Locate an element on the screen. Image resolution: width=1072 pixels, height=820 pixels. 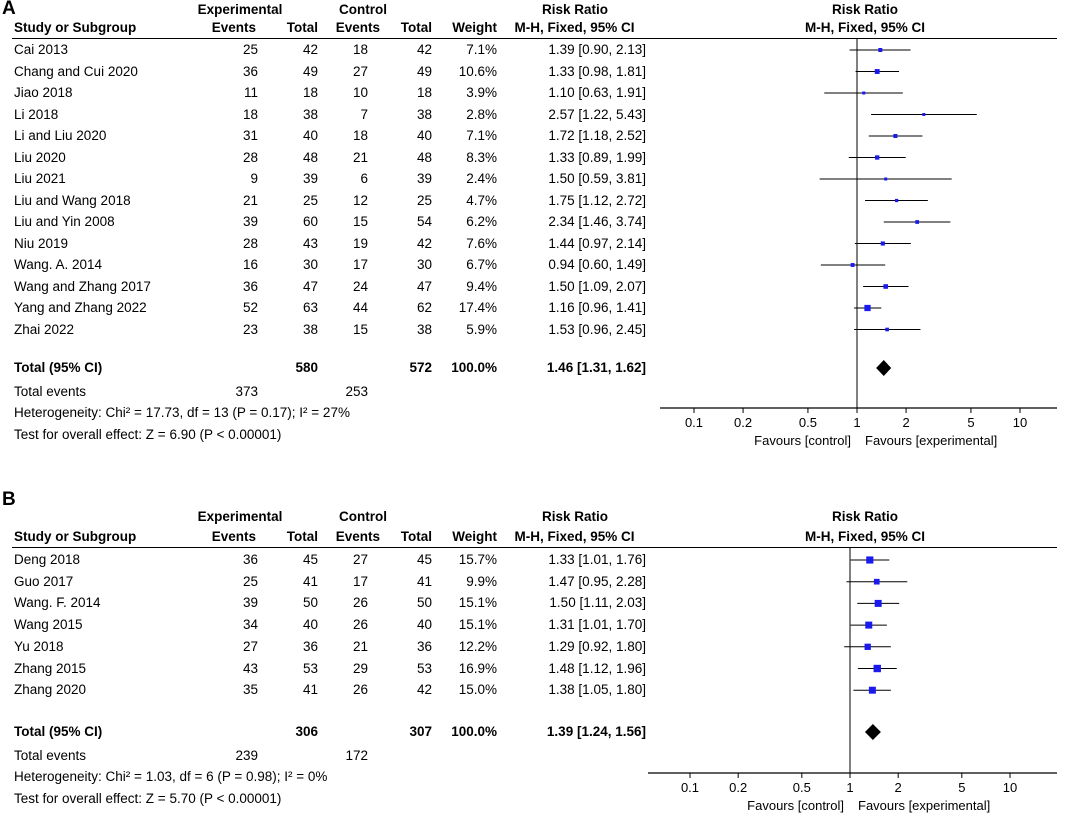
risk-ratio-ci: 1.31 [1.01, 1.70] is located at coordinates (597, 625).